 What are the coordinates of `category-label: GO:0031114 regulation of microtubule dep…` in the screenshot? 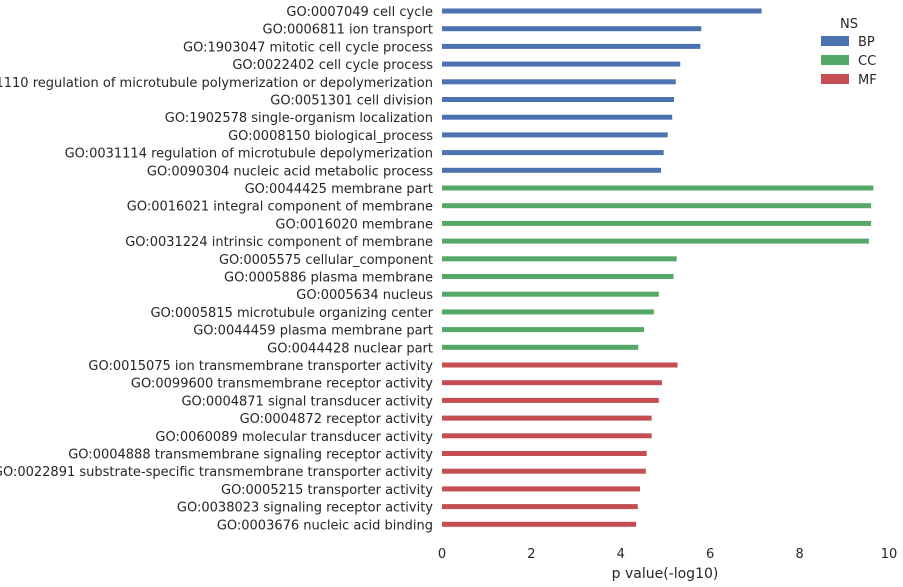 It's located at (249, 154).